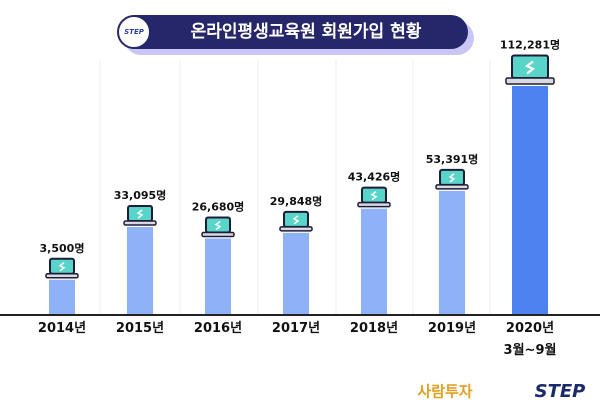  What do you see at coordinates (452, 328) in the screenshot?
I see `x-tick-label: 2019년` at bounding box center [452, 328].